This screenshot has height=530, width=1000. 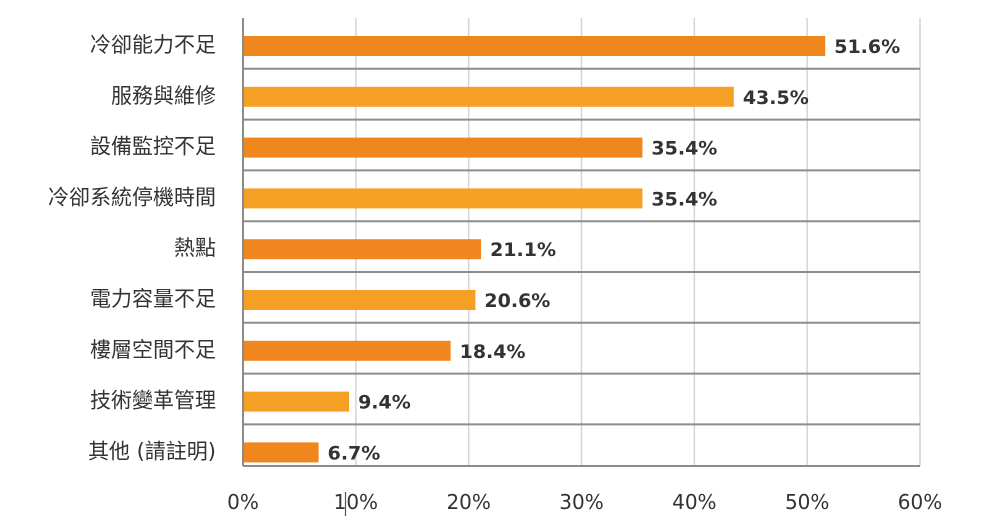 What do you see at coordinates (153, 350) in the screenshot?
I see `category-label: 樓層空間不足` at bounding box center [153, 350].